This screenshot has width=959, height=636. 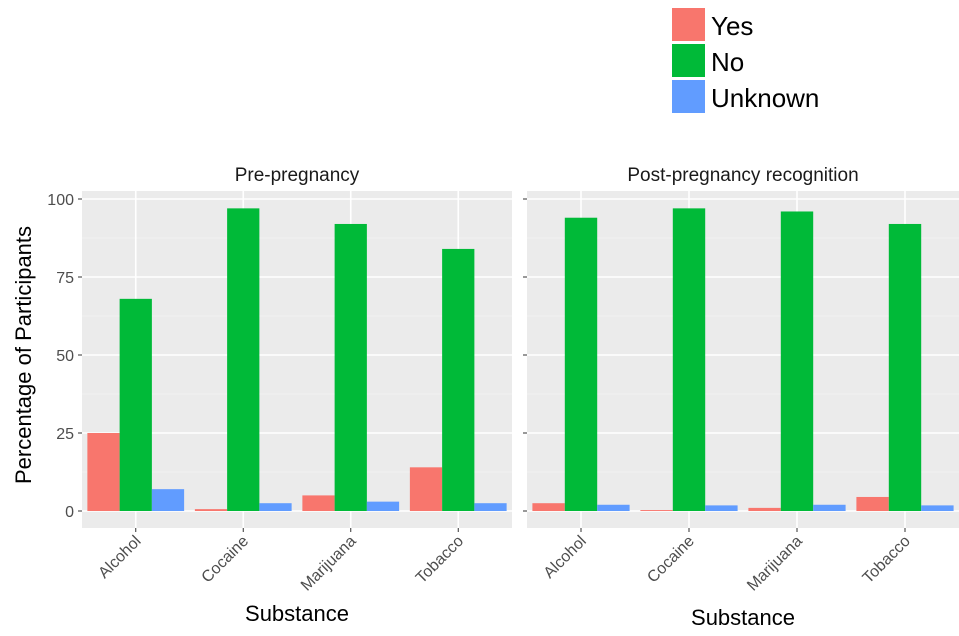 What do you see at coordinates (745, 60) in the screenshot?
I see `legend: Yes No Unknown` at bounding box center [745, 60].